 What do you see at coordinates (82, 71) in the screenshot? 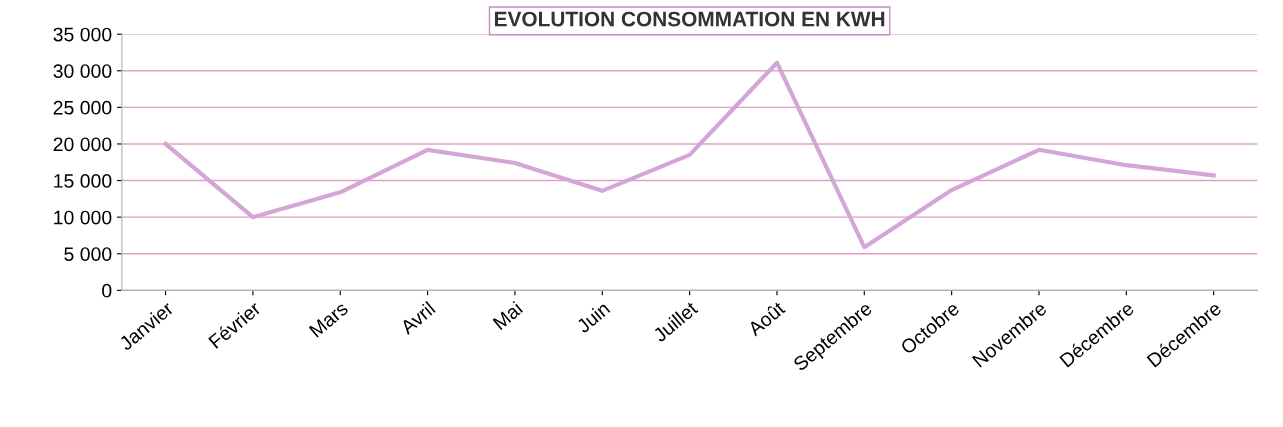
I see `y-tick-label: 30 000` at bounding box center [82, 71].